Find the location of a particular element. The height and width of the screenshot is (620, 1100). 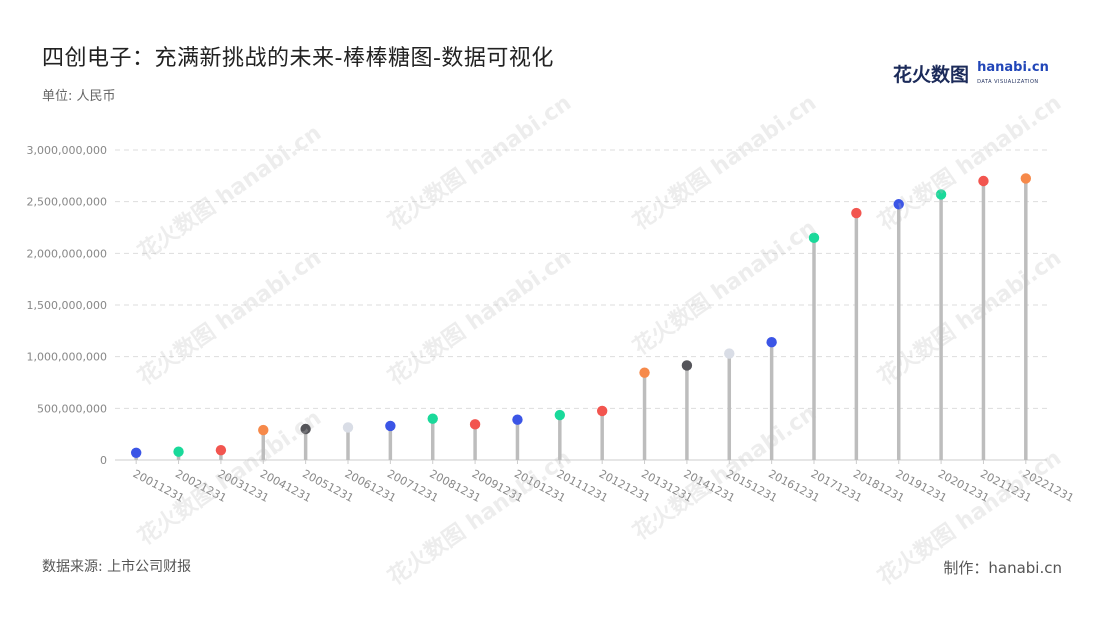

y-tick-label: 1,000,000,000 is located at coordinates (67, 357).